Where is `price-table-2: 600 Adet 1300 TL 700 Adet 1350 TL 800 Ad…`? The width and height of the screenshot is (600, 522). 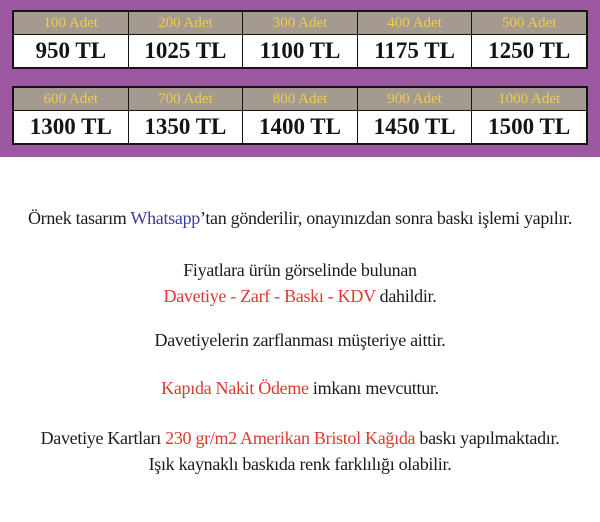
price-table-2: 600 Adet 1300 TL 700 Adet 1350 TL 800 Ad… is located at coordinates (300, 115).